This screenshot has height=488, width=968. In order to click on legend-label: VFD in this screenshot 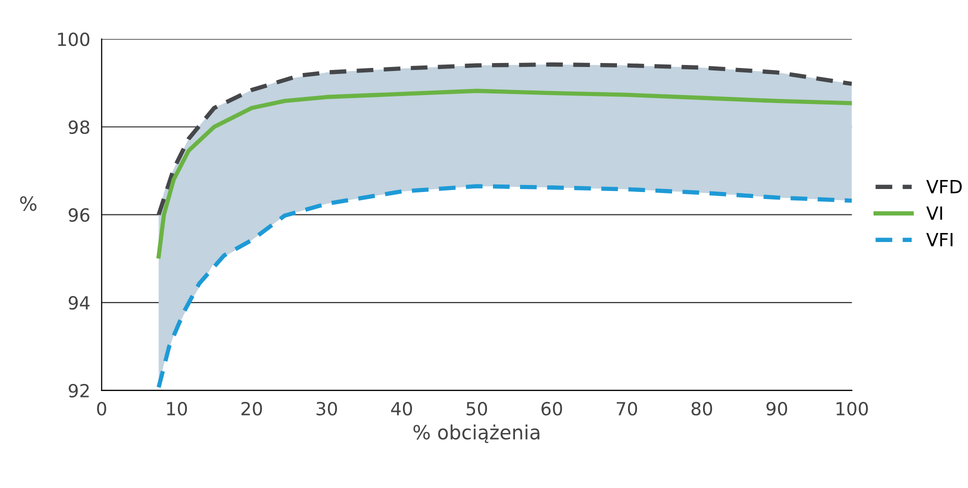, I will do `click(944, 187)`.